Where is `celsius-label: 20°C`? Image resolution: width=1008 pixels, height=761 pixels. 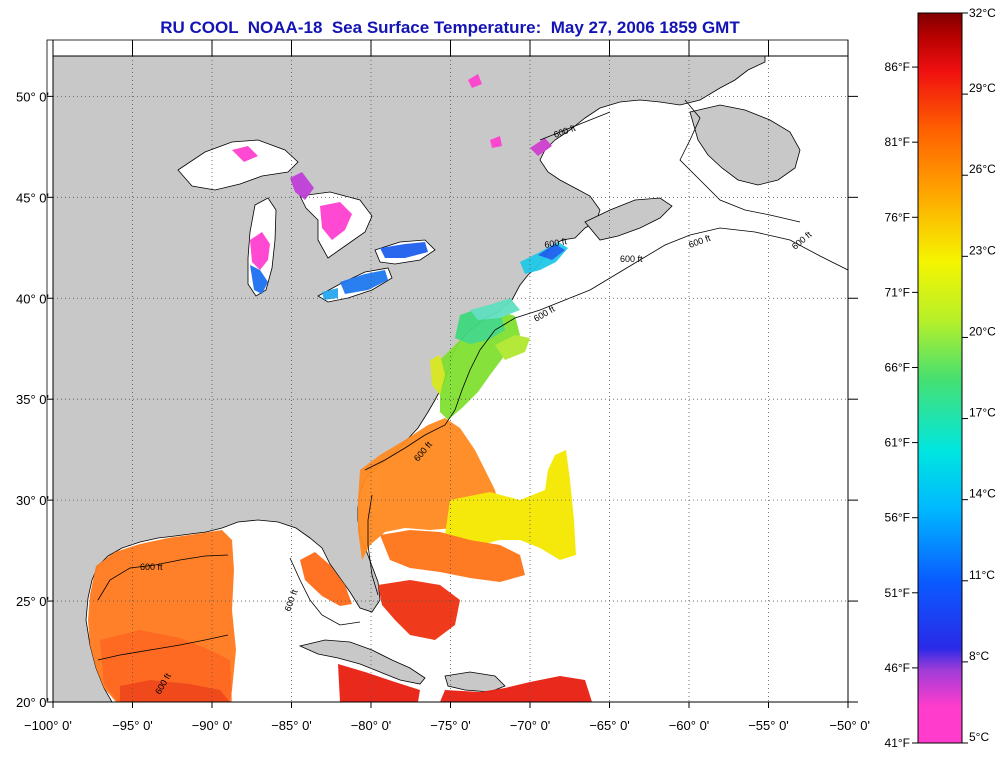
celsius-label: 20°C is located at coordinates (982, 331).